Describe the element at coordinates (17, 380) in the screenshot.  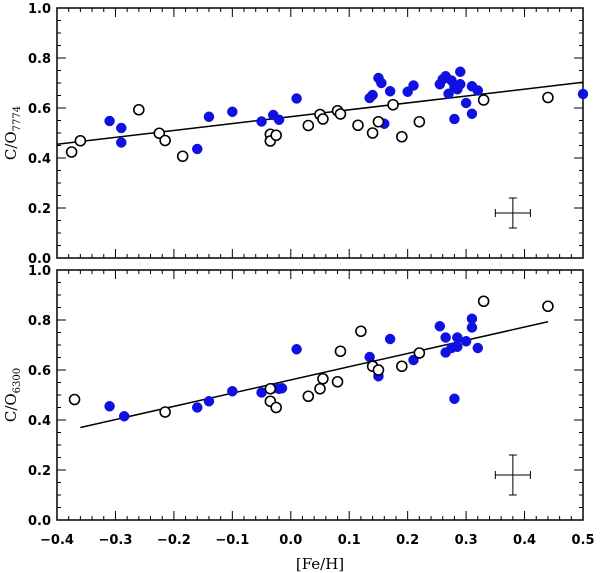
I see `y-axis-title-subscript: 6300` at that location.